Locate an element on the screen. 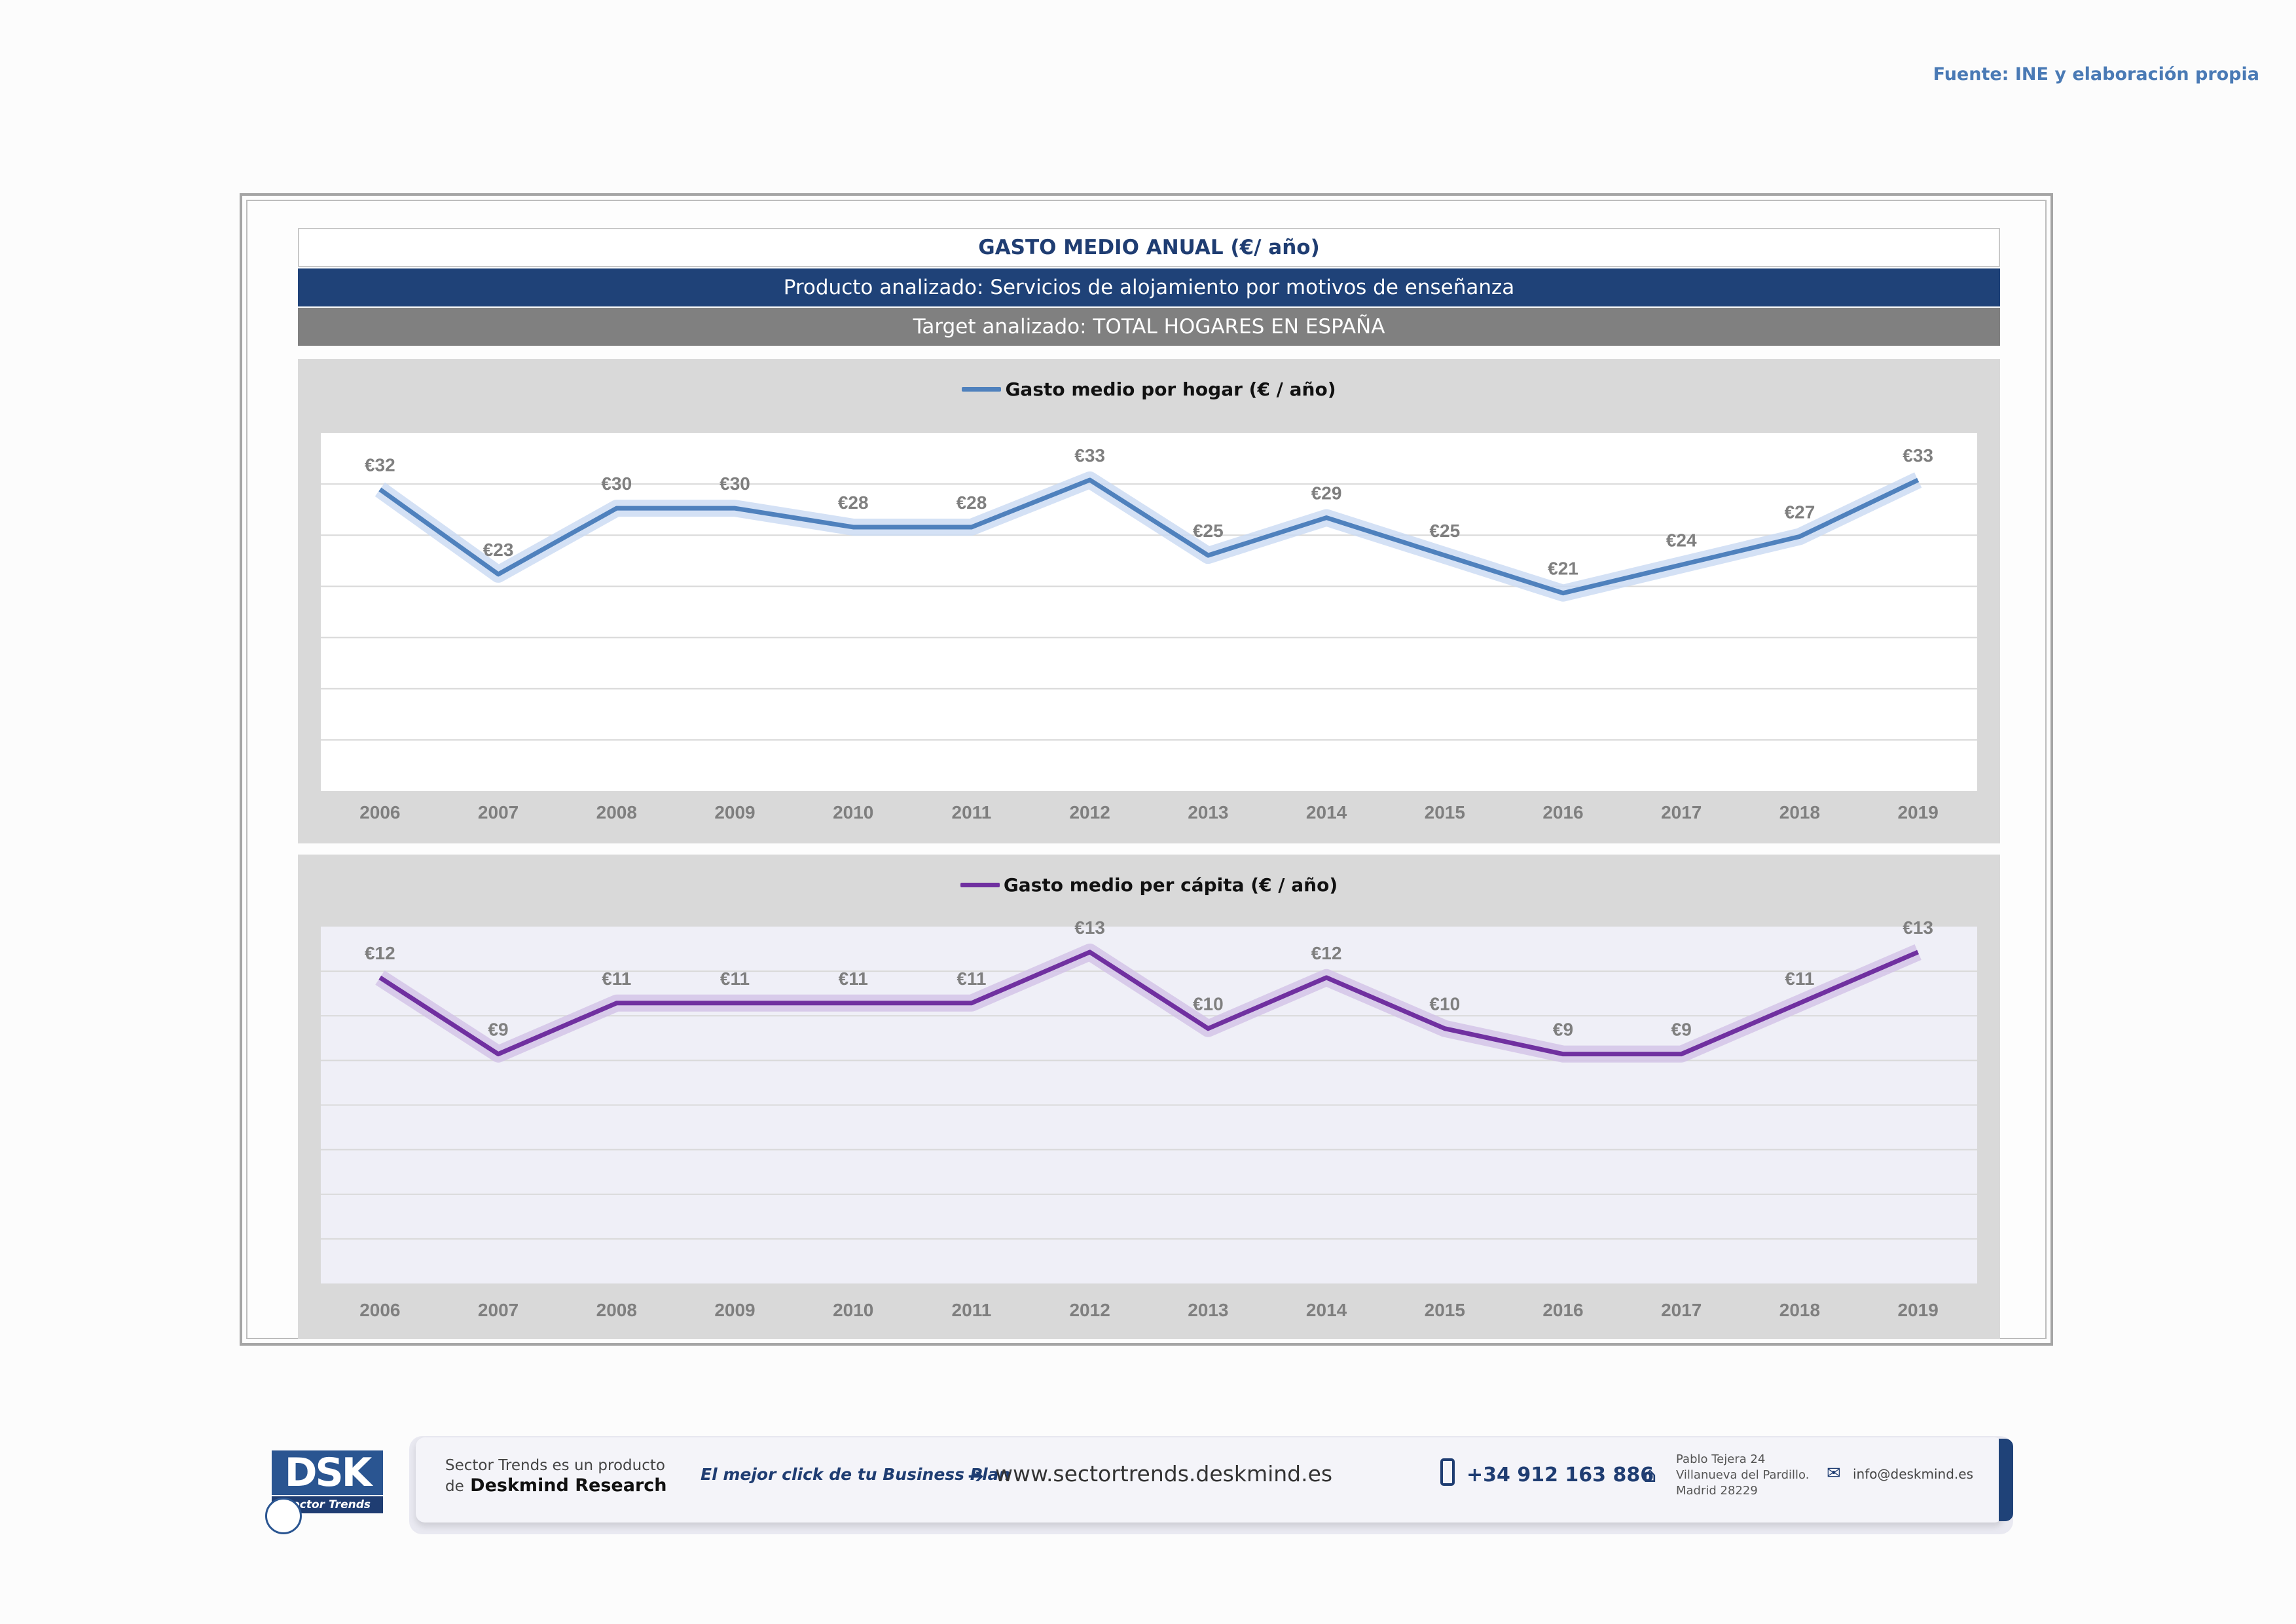  footer-banner is located at coordinates (1209, 1479).